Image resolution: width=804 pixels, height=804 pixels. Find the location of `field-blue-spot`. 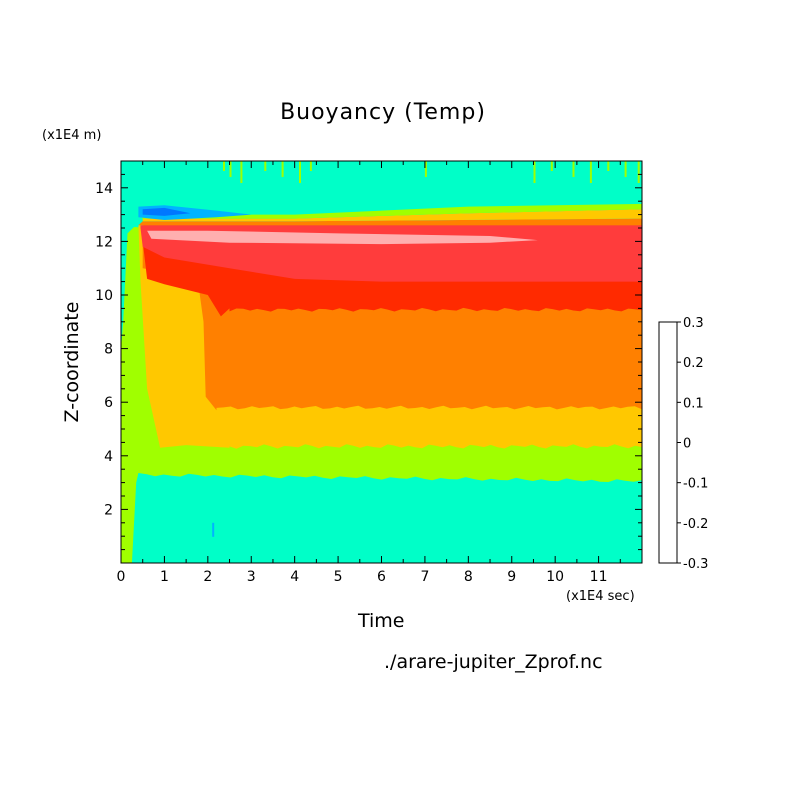

field-blue-spot is located at coordinates (213, 529).